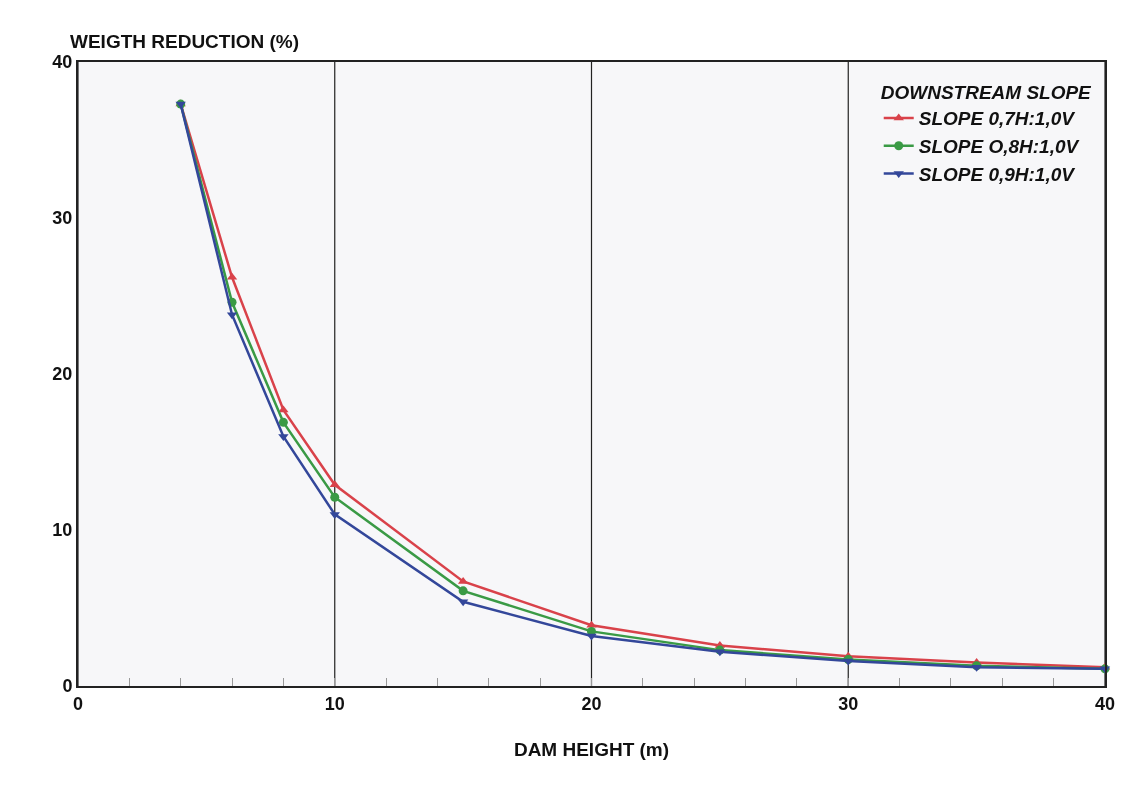  Describe the element at coordinates (848, 703) in the screenshot. I see `x-tick-label: 30` at that location.